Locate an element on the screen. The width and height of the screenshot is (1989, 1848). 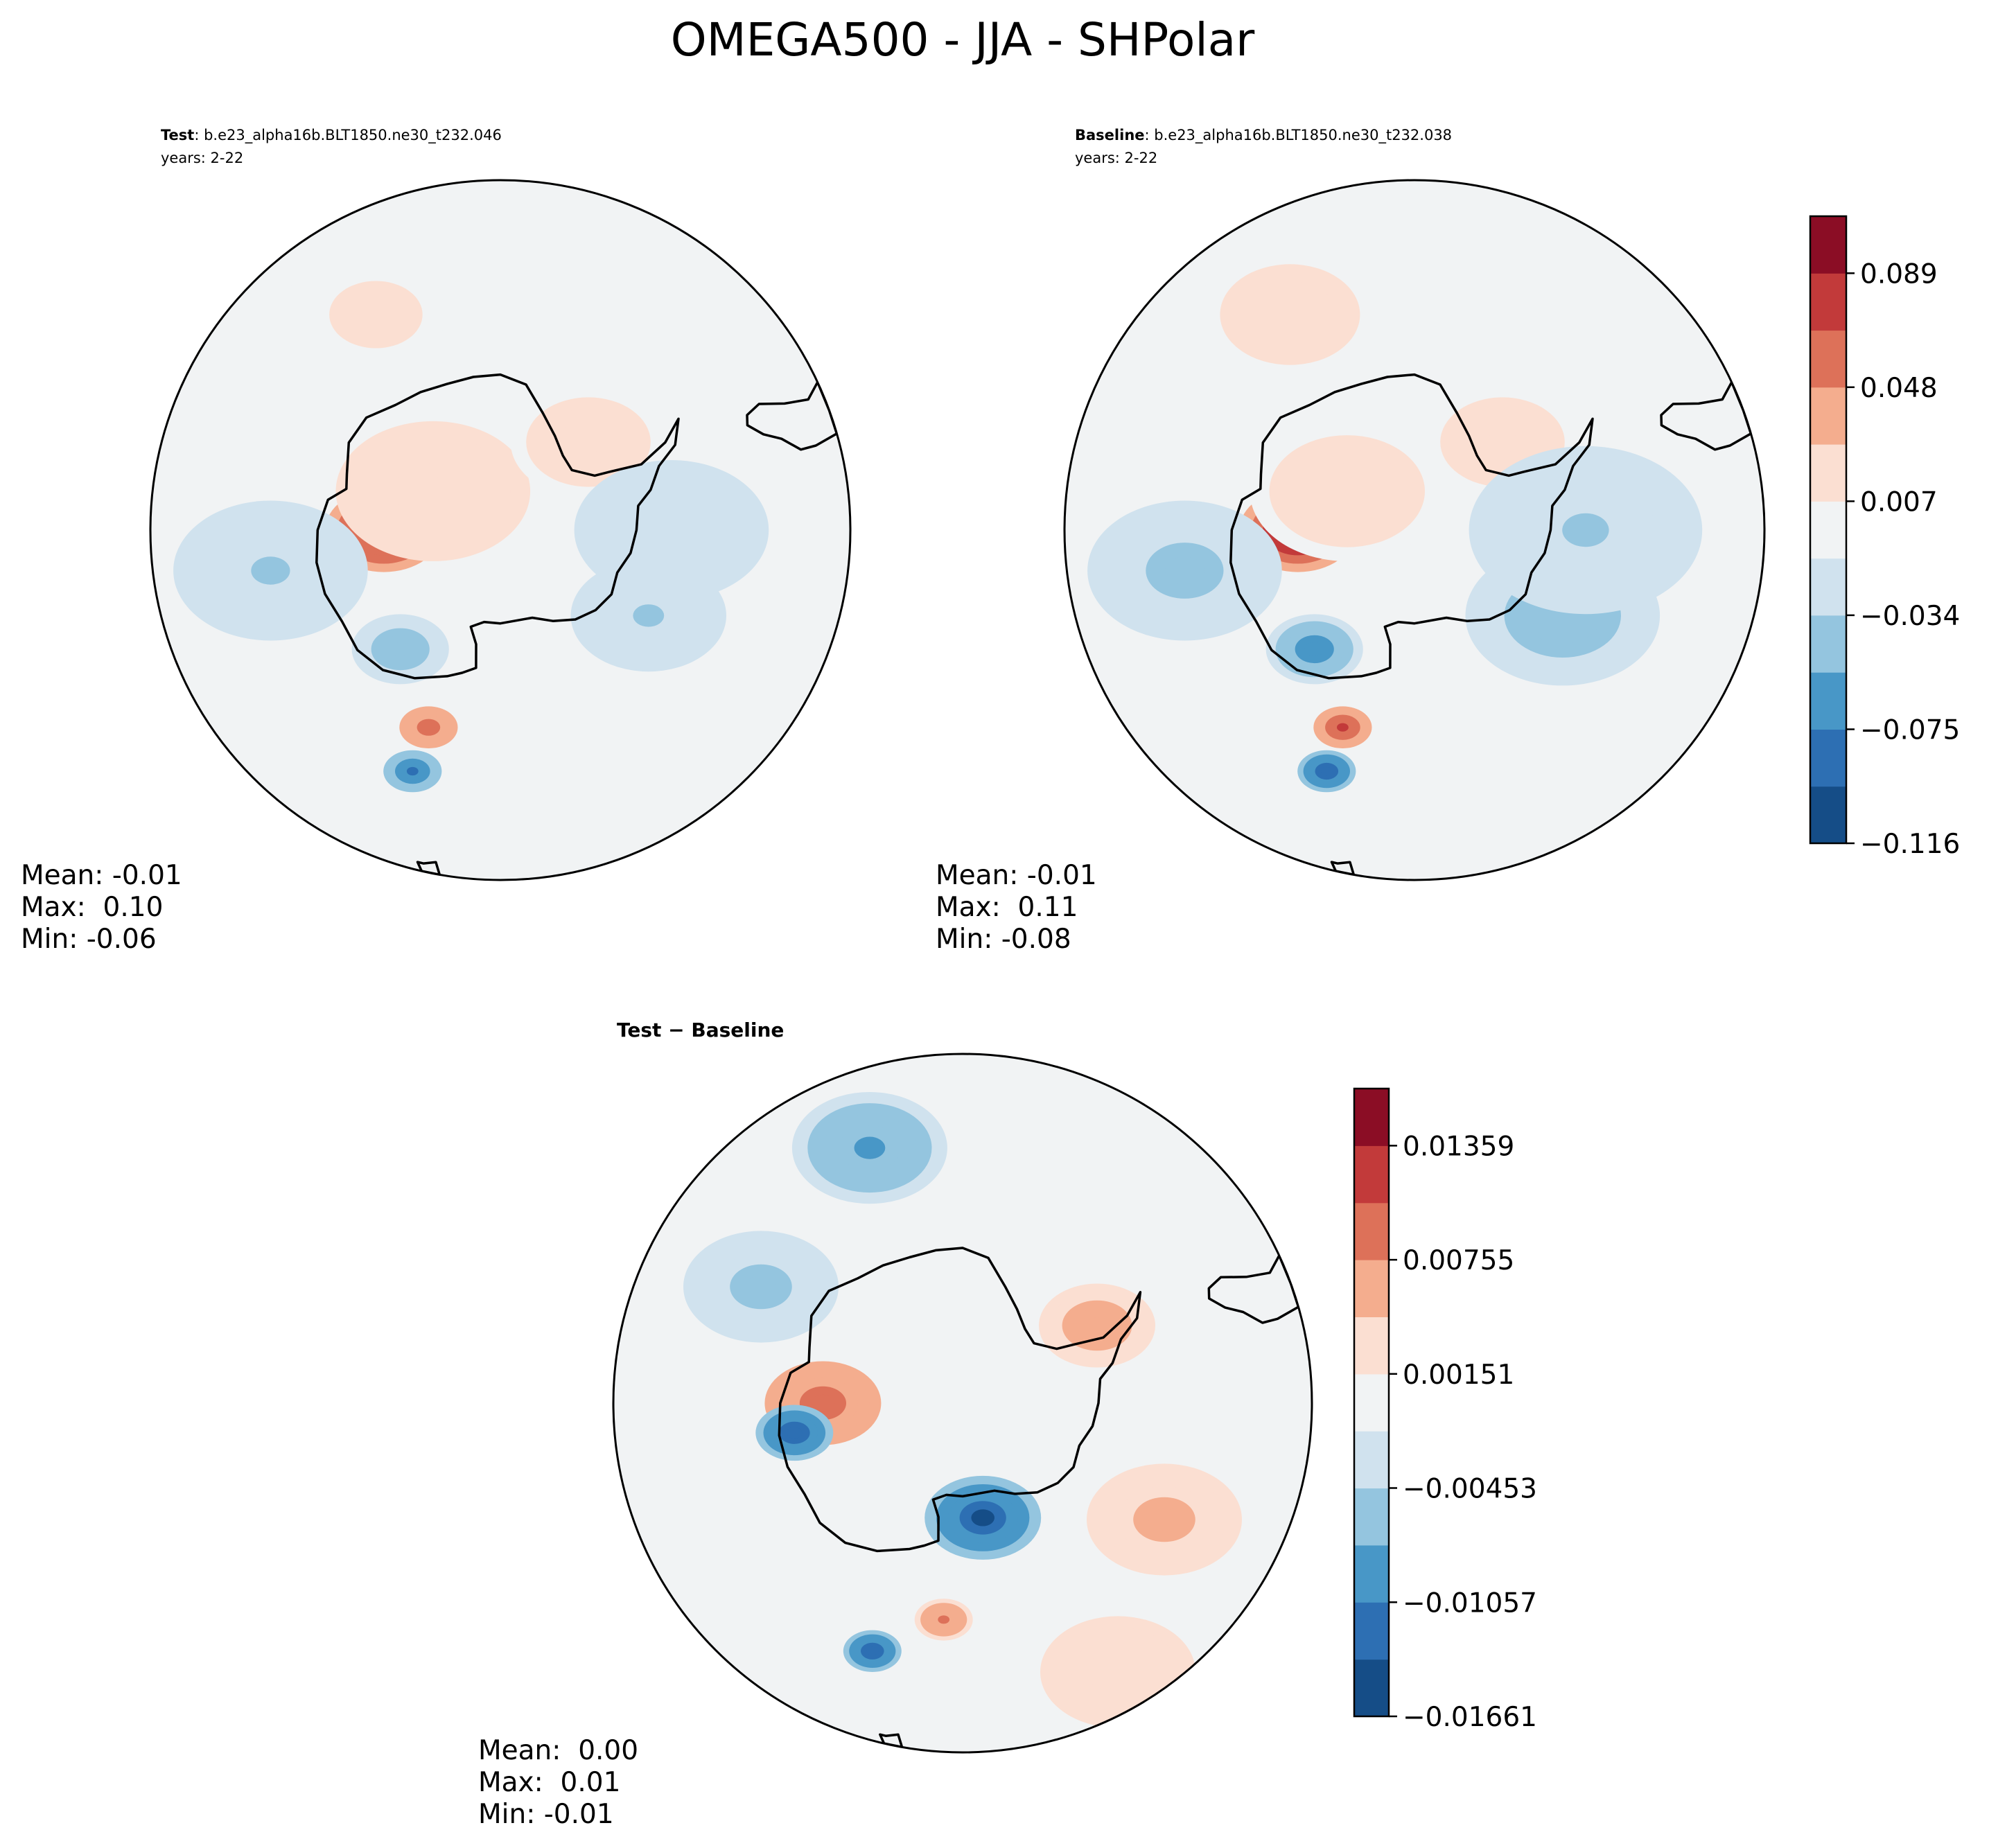
colorbar-top-tick-label-3: −0.034 is located at coordinates (1910, 616).